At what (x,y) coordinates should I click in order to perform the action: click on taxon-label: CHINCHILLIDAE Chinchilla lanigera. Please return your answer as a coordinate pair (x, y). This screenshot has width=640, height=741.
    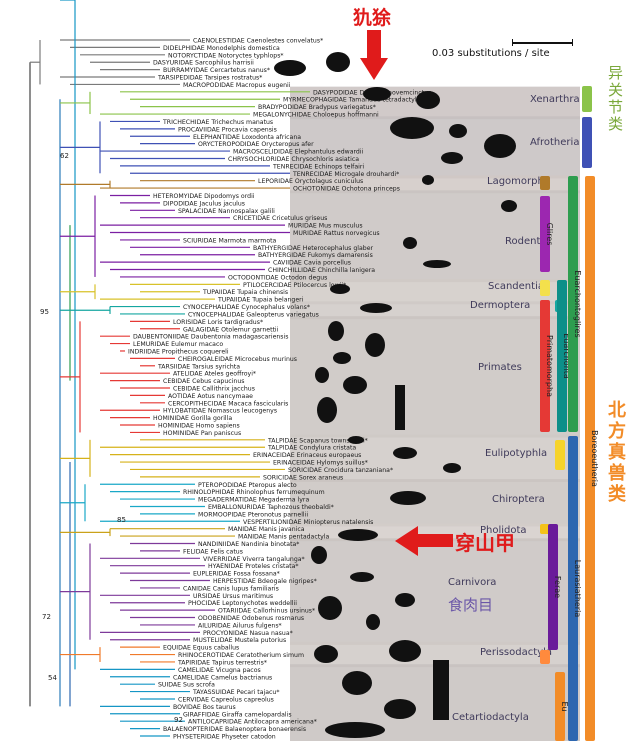
    Looking at the image, I should click on (321, 270).